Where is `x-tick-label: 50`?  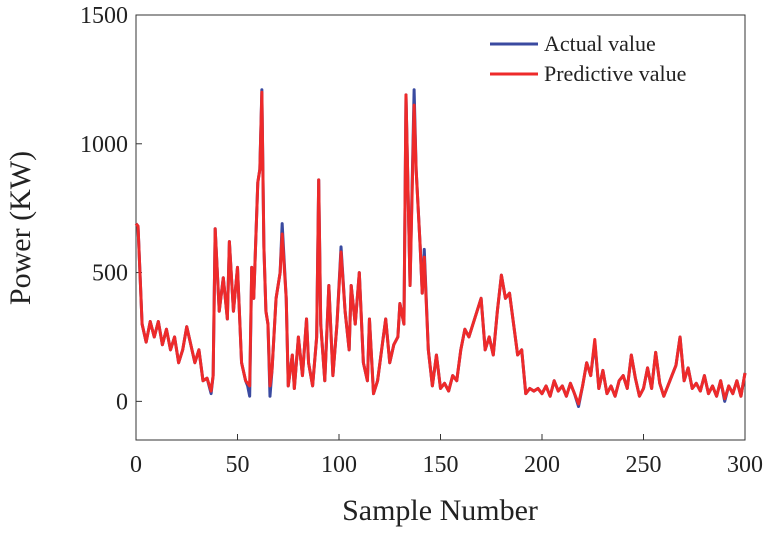 x-tick-label: 50 is located at coordinates (238, 465).